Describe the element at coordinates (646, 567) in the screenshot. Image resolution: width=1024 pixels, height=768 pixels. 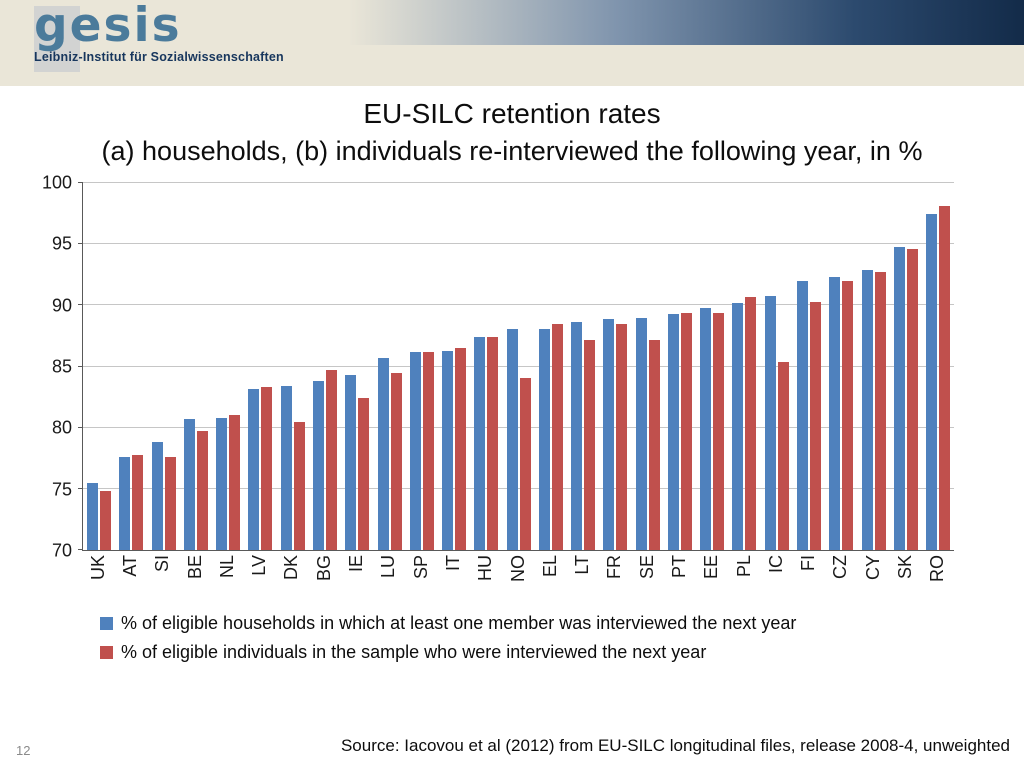
I see `x-tick-label: SE` at that location.